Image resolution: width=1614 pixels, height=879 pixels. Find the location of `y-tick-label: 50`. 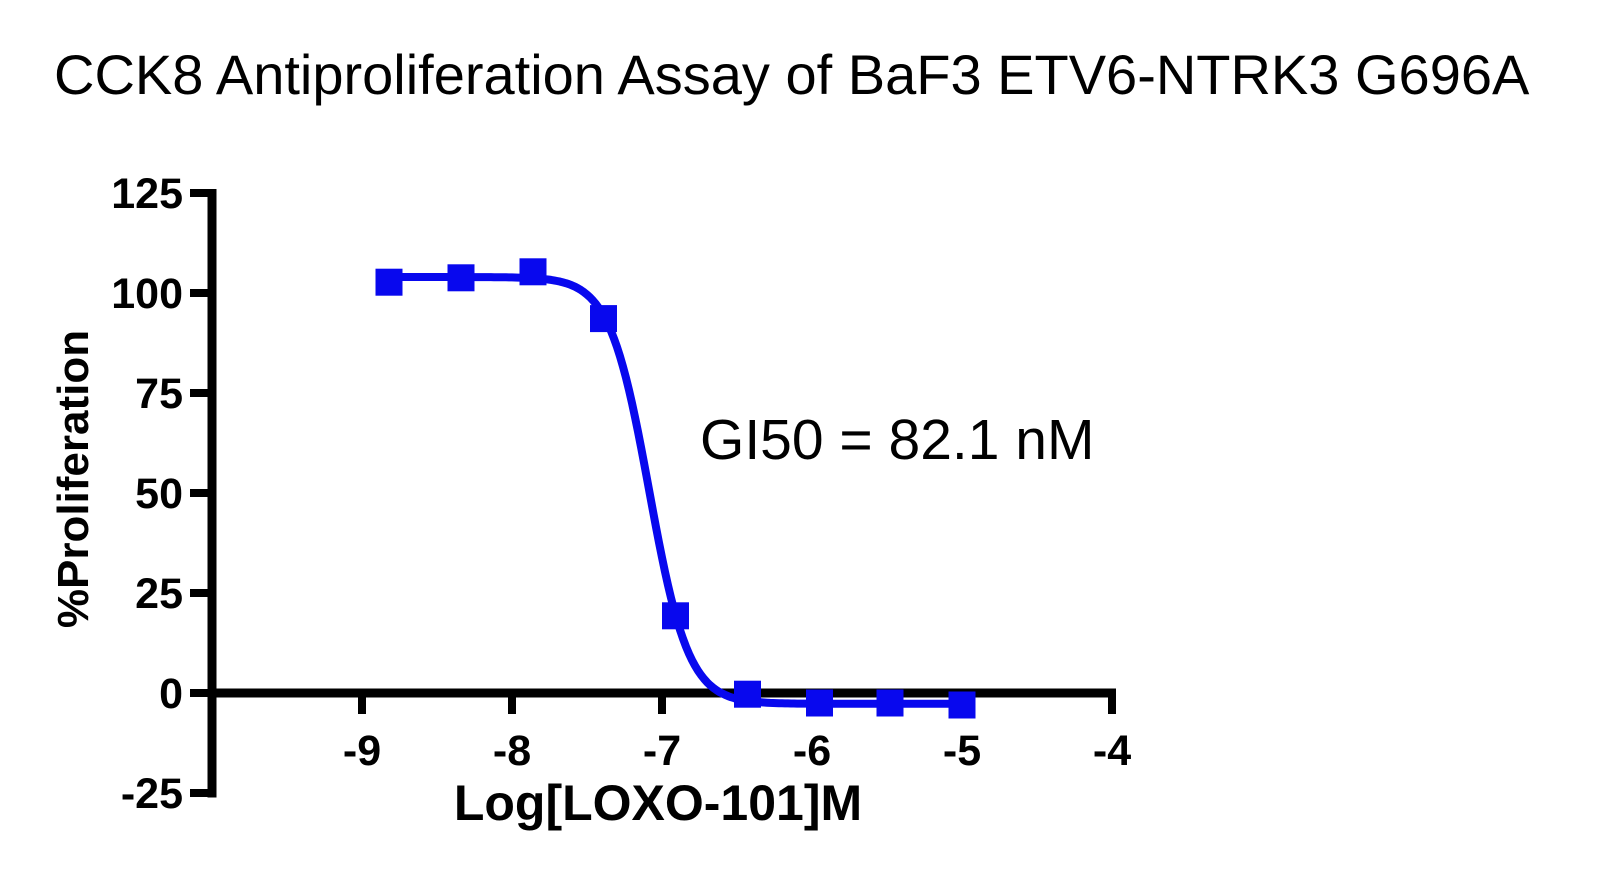

y-tick-label: 50 is located at coordinates (159, 494).